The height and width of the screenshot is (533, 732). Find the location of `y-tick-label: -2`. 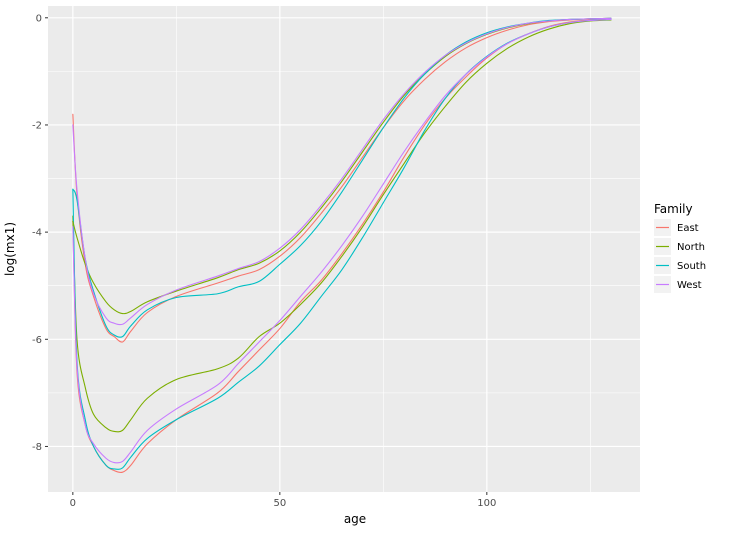

y-tick-label: -2 is located at coordinates (37, 125).